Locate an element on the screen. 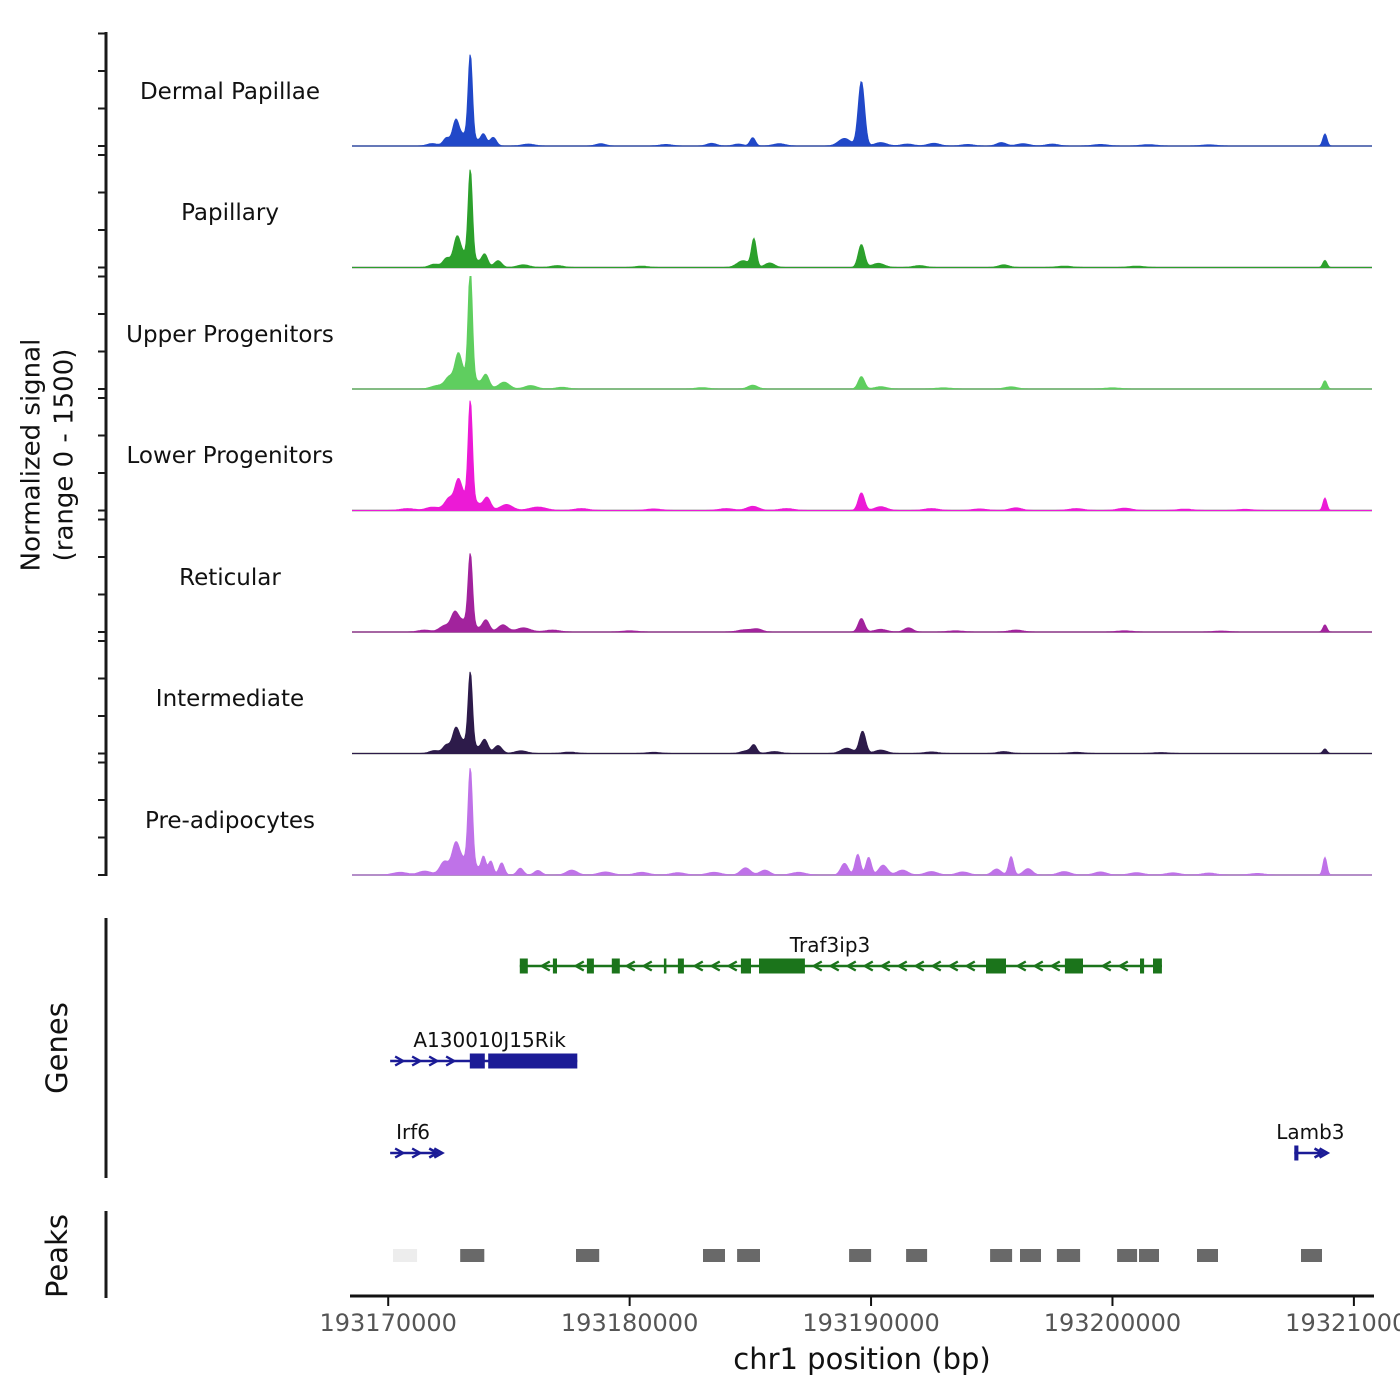 This screenshot has height=1400, width=1400. gene-model-traf3ip3: Traf3ip3 is located at coordinates (840, 953).